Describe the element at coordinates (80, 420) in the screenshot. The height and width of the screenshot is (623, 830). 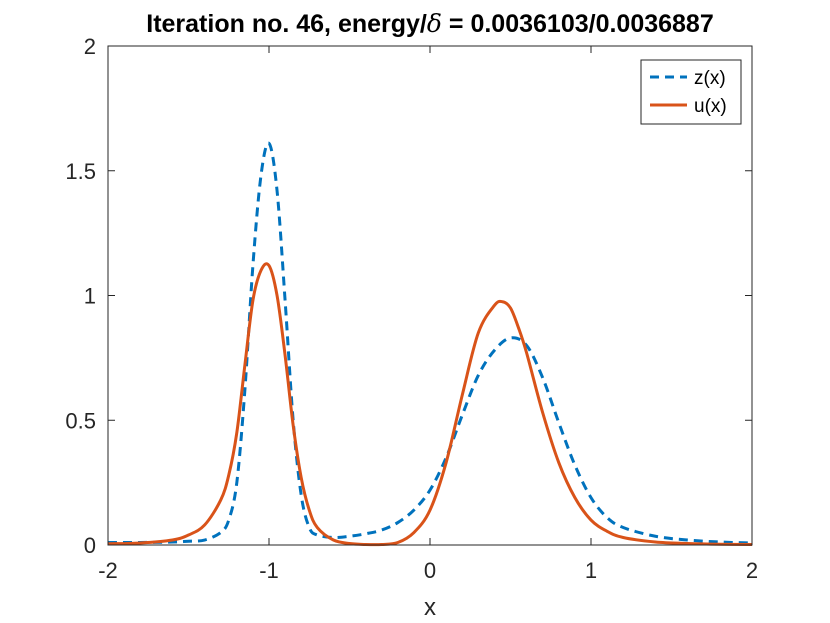
I see `y-tick-label: 0.5` at that location.